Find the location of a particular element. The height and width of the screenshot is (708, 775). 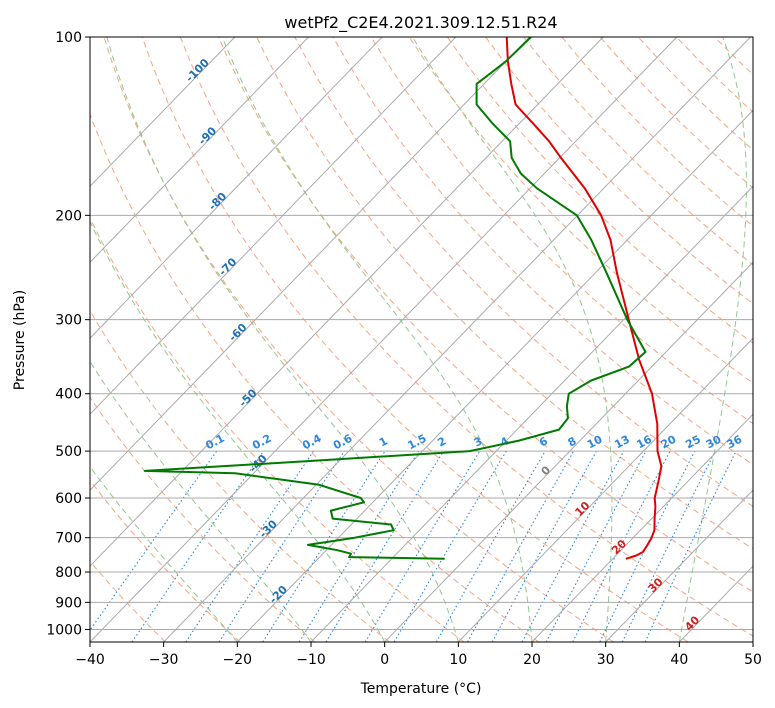

x-axis-label: Temperature (°C) is located at coordinates (421, 689).